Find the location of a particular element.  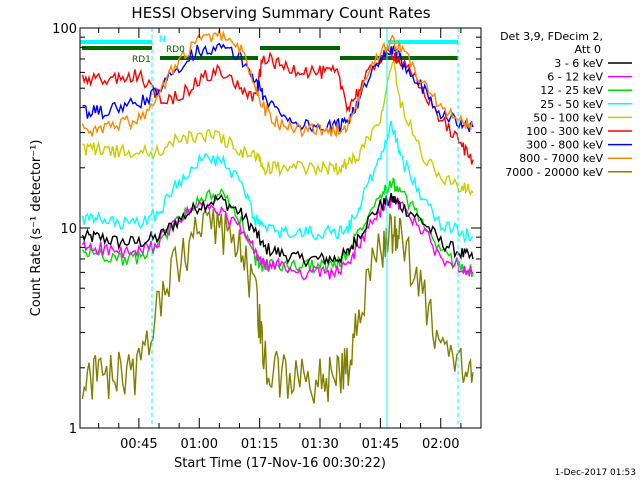

series-line-3-6keV is located at coordinates (277, 230).